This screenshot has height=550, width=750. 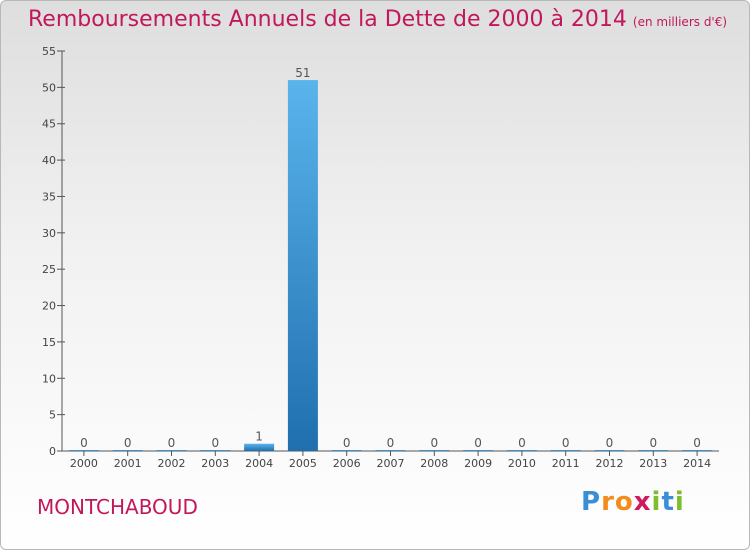 What do you see at coordinates (49, 87) in the screenshot?
I see `y-tick-label: 50` at bounding box center [49, 87].